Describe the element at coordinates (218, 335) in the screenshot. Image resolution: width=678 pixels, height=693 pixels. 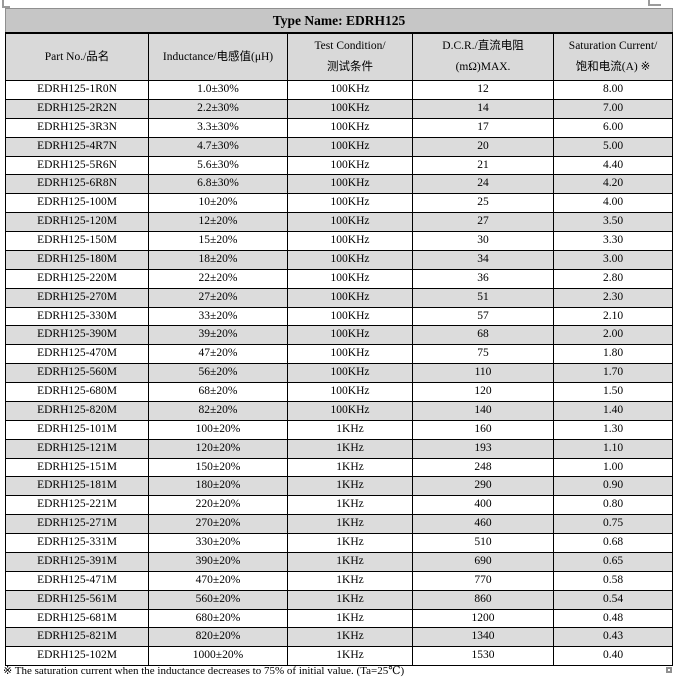
I see `cell-inductance: 39±20%` at that location.